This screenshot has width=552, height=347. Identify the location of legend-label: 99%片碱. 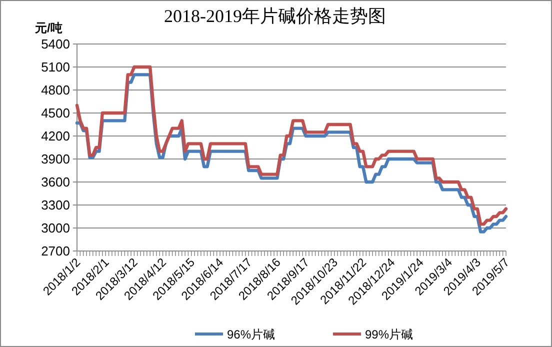
(389, 335).